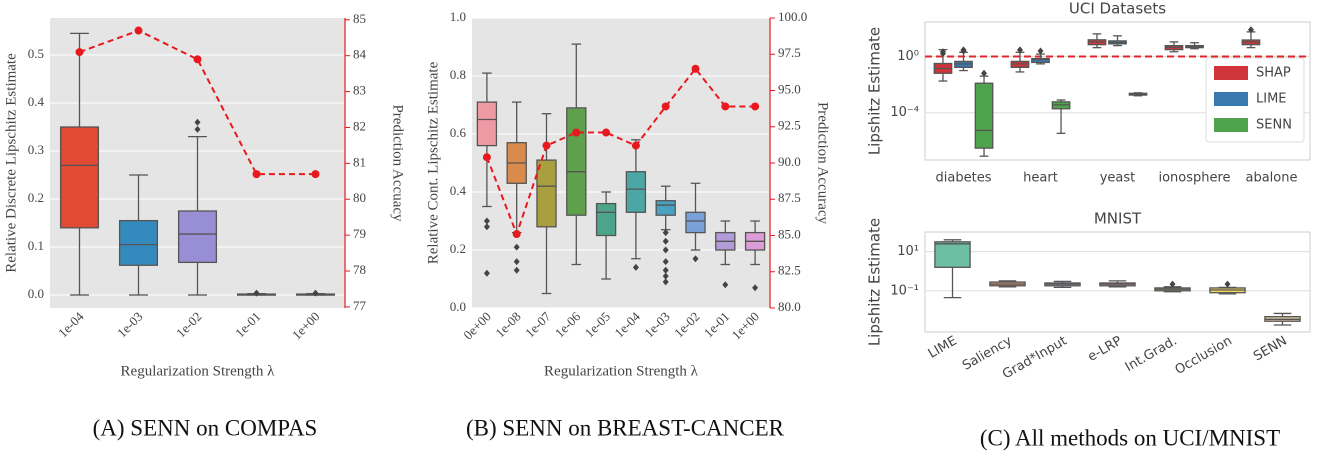  What do you see at coordinates (198, 371) in the screenshot?
I see `x-axis-label: Regularization Strength λ` at bounding box center [198, 371].